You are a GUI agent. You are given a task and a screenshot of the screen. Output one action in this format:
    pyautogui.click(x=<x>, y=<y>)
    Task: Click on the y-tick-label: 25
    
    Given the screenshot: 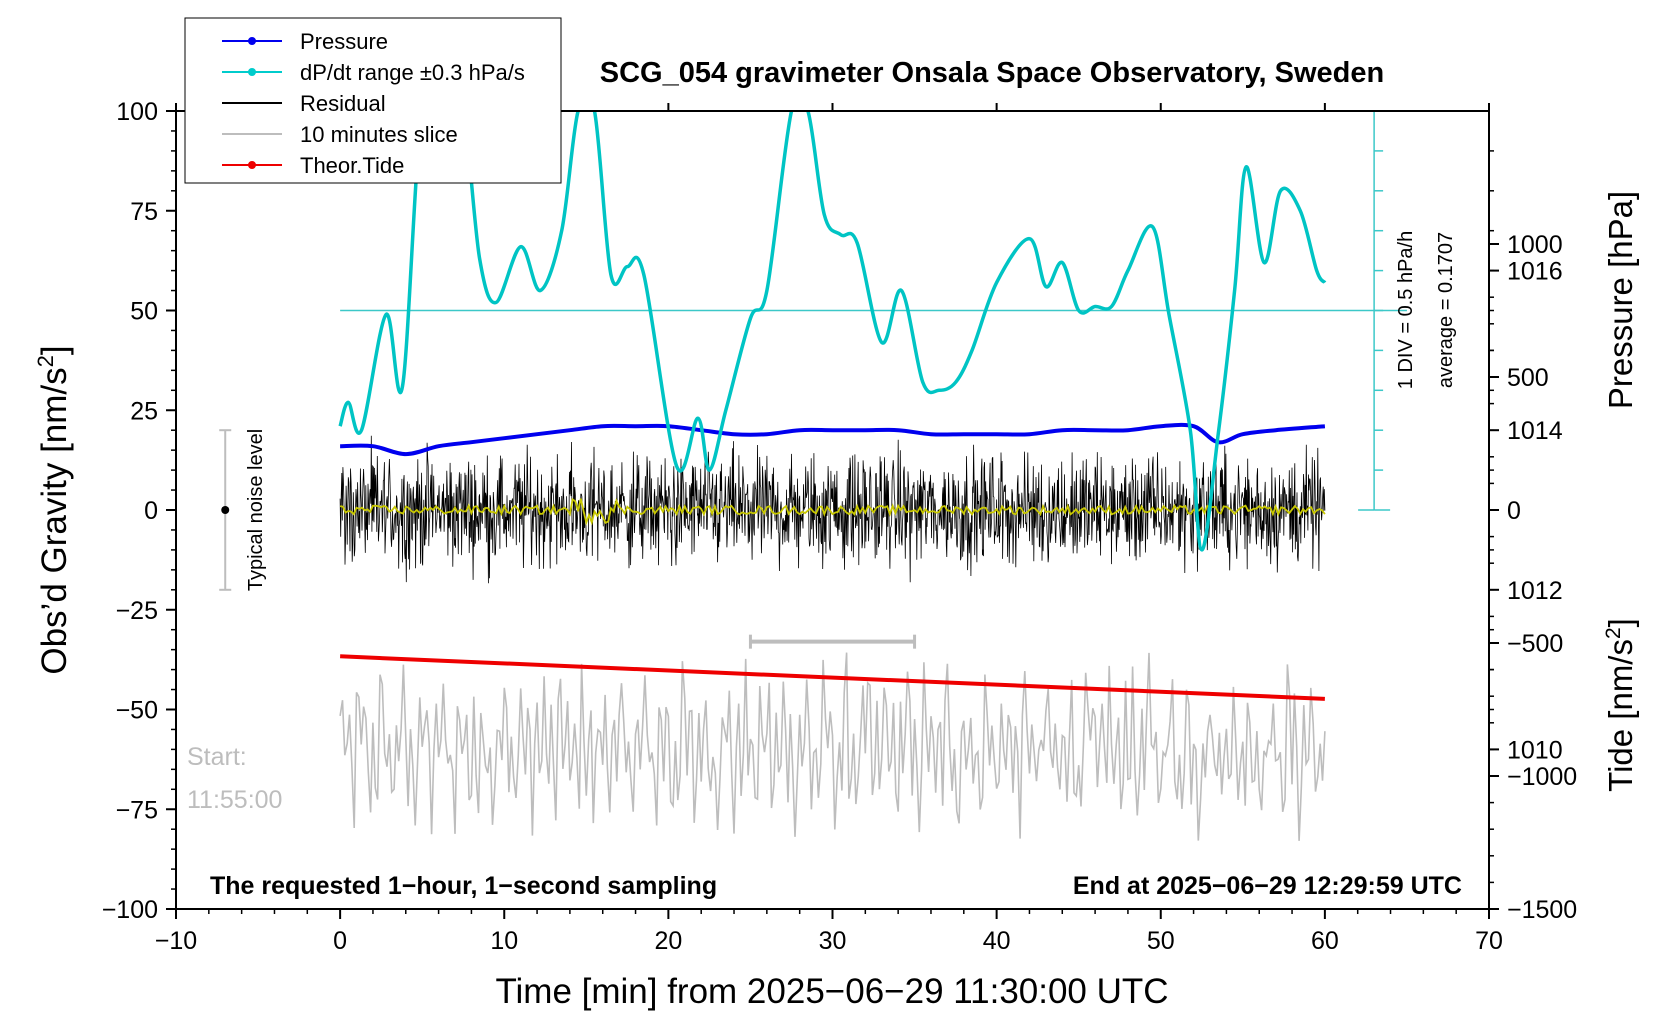 What is the action you would take?
    pyautogui.click(x=144, y=411)
    